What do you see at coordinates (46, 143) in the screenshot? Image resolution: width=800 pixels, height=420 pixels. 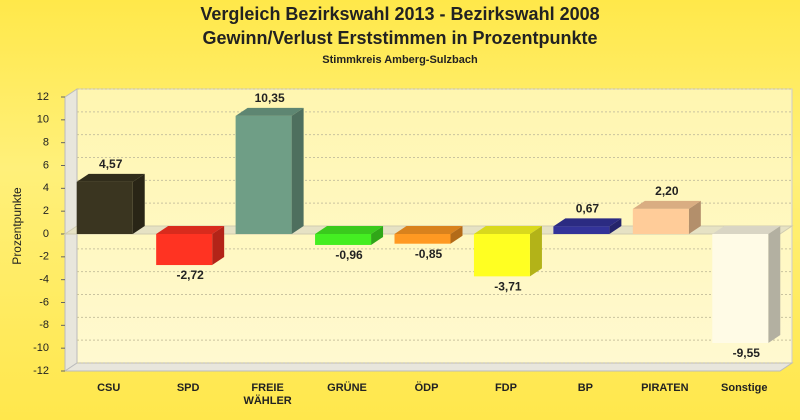 I see `y-tick-label: 8` at bounding box center [46, 143].